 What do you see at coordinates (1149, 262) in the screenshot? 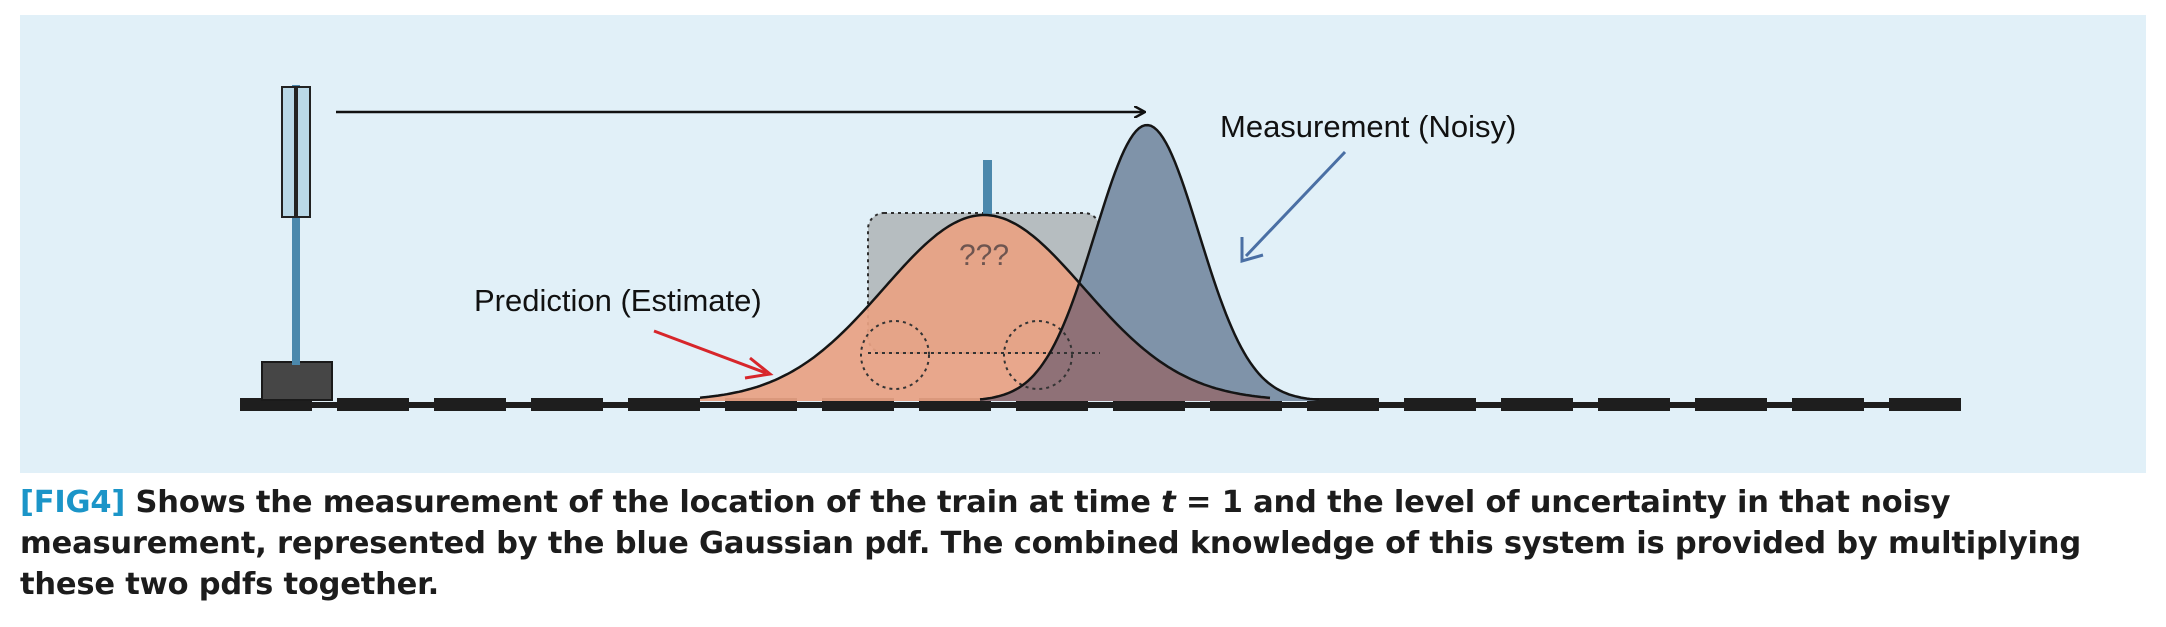
I see `measurement-gaussian-outline` at bounding box center [1149, 262].